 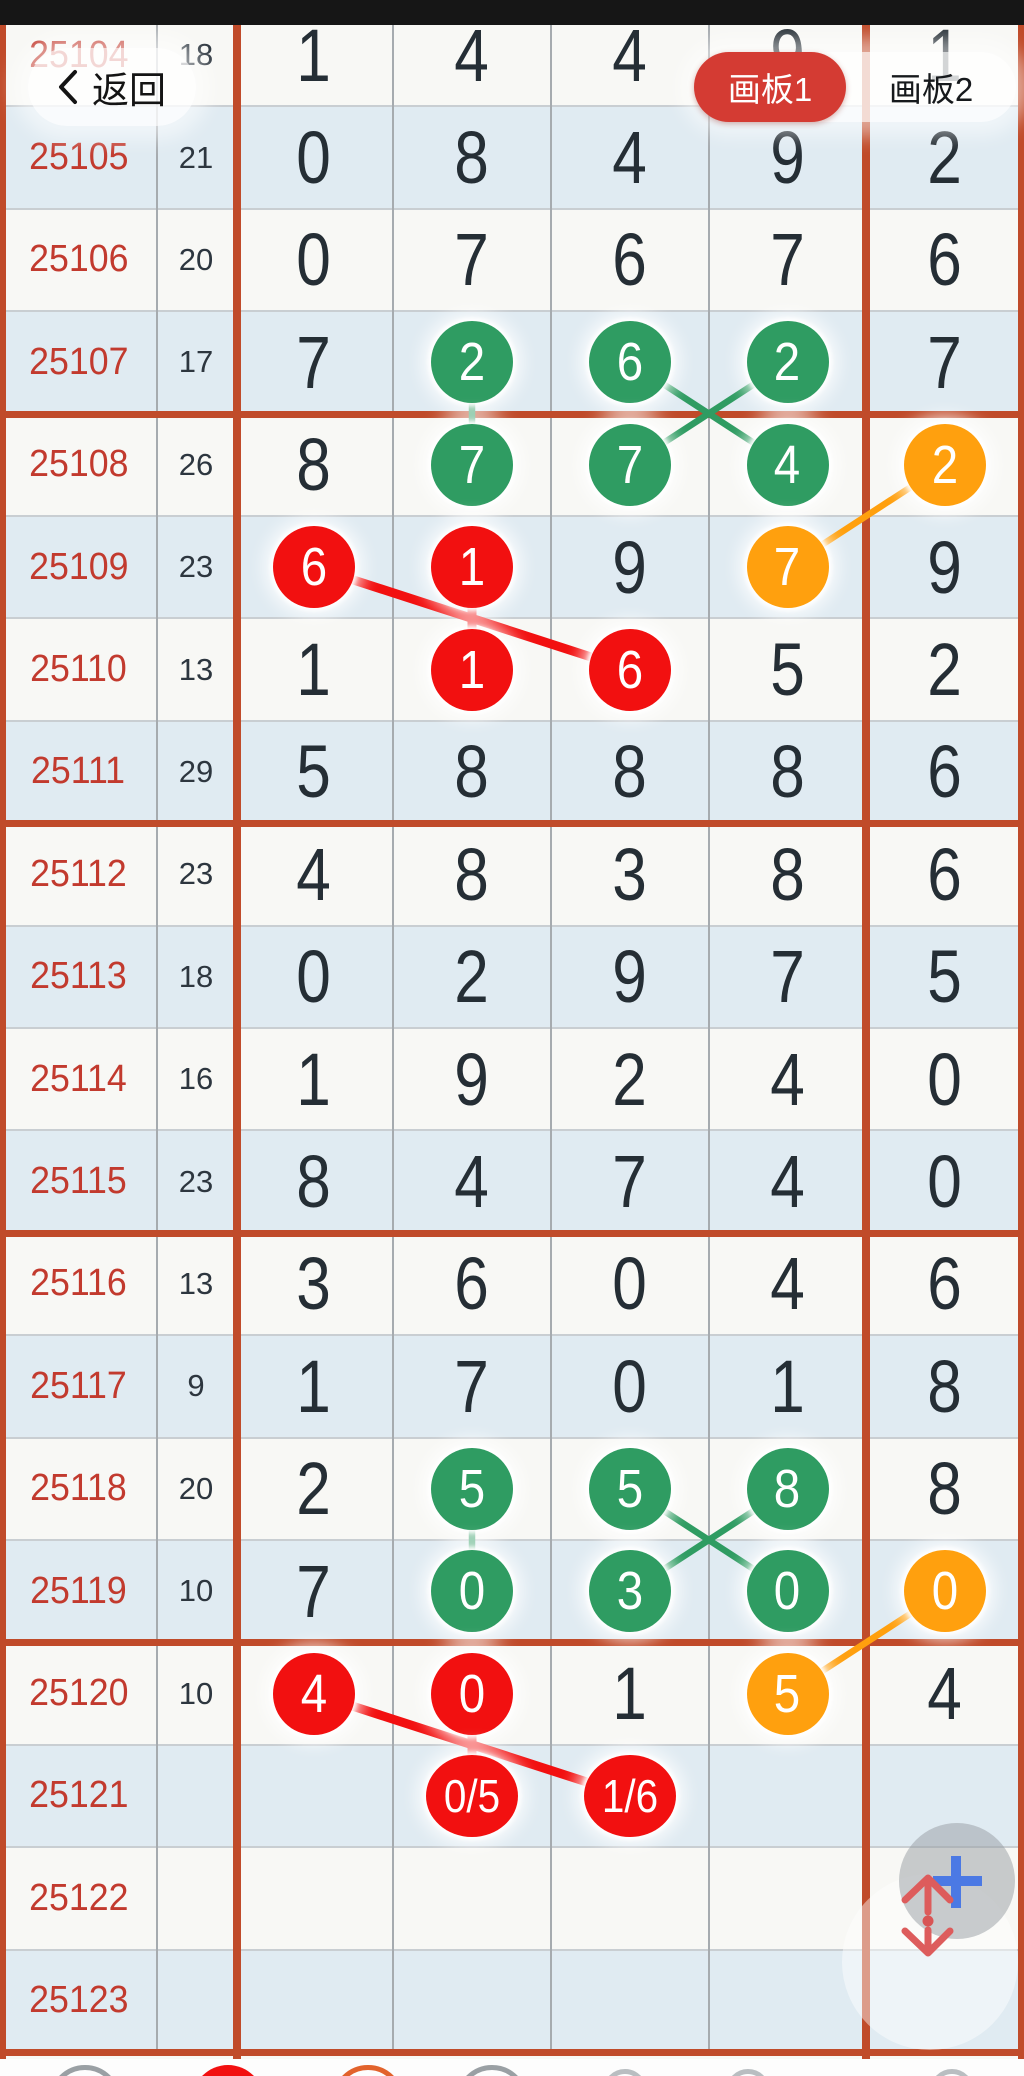 I want to click on table-row: 25113 18 0 2 9 7 5, so click(x=512, y=976).